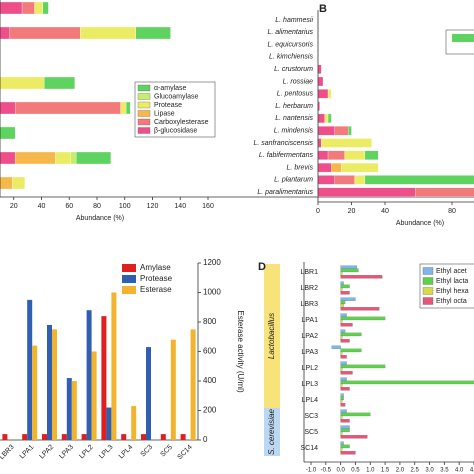 Image resolution: width=474 pixels, height=474 pixels. What do you see at coordinates (420, 223) in the screenshot?
I see `x-axis-label: Abundance (%)` at bounding box center [420, 223].